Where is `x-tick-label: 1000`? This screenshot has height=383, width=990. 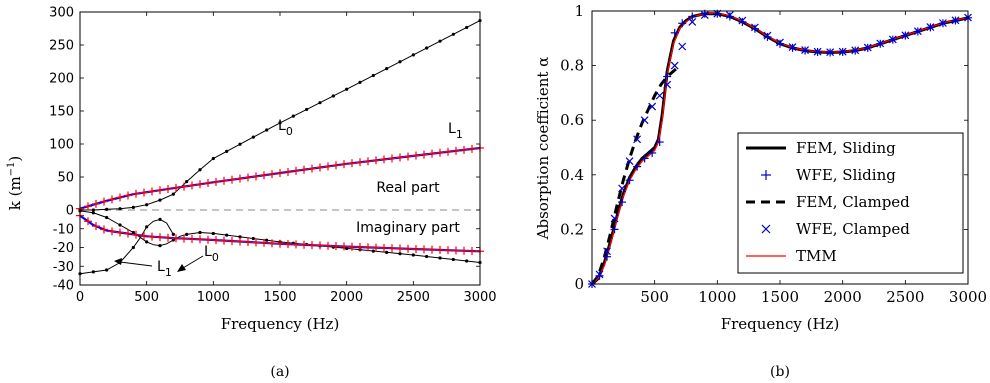 x-tick-label: 1000 is located at coordinates (717, 297).